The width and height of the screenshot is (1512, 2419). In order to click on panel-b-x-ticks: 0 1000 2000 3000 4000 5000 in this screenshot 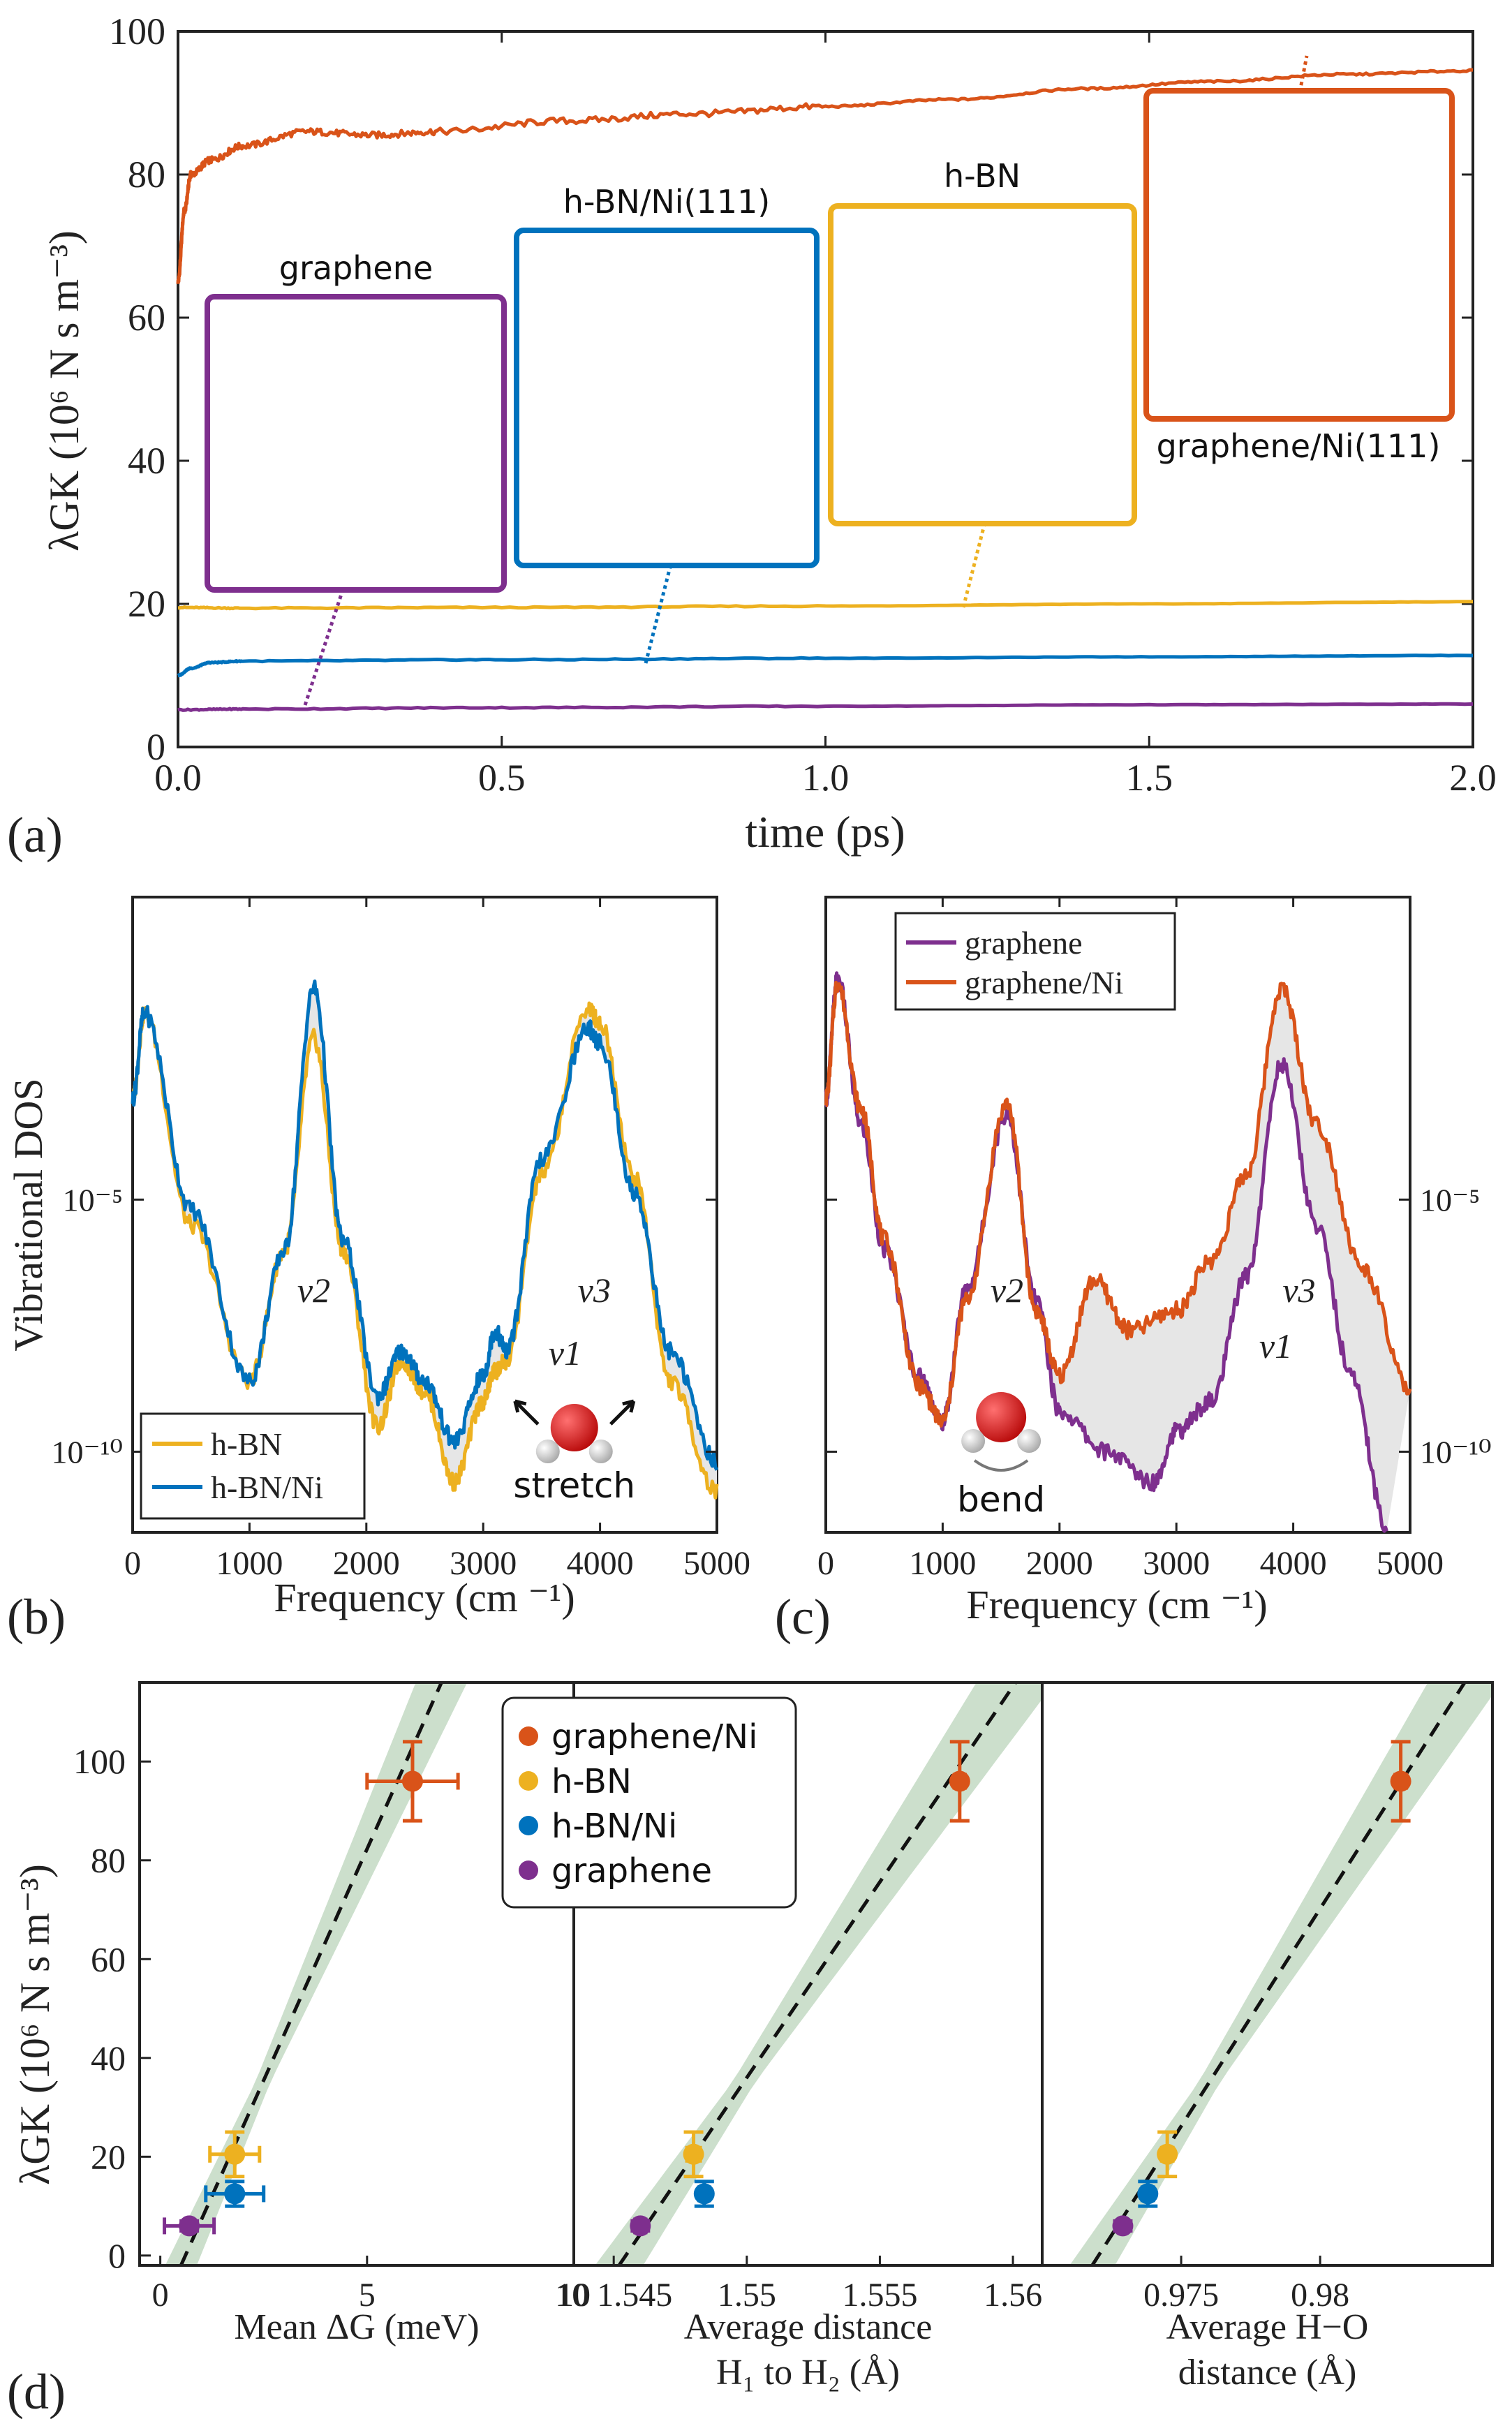, I will do `click(437, 1239)`.